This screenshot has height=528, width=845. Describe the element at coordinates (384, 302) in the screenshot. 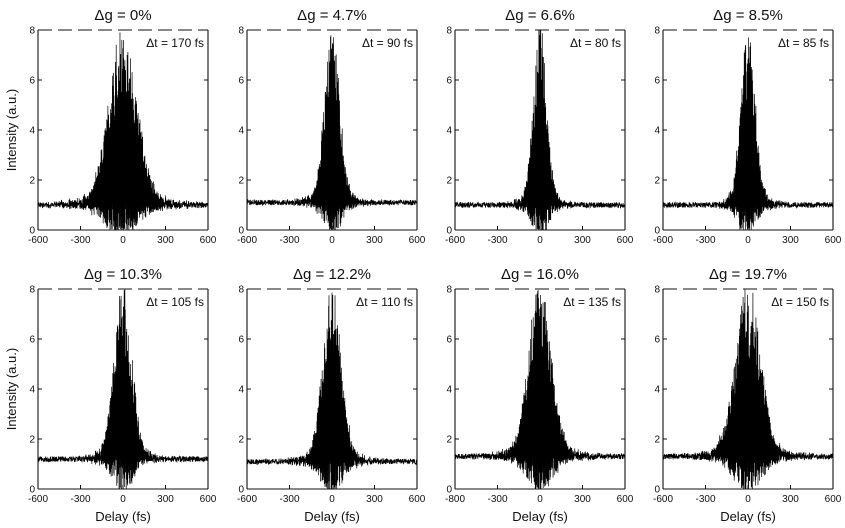

I see `pulse-width-label: Δt = 110 fs` at that location.